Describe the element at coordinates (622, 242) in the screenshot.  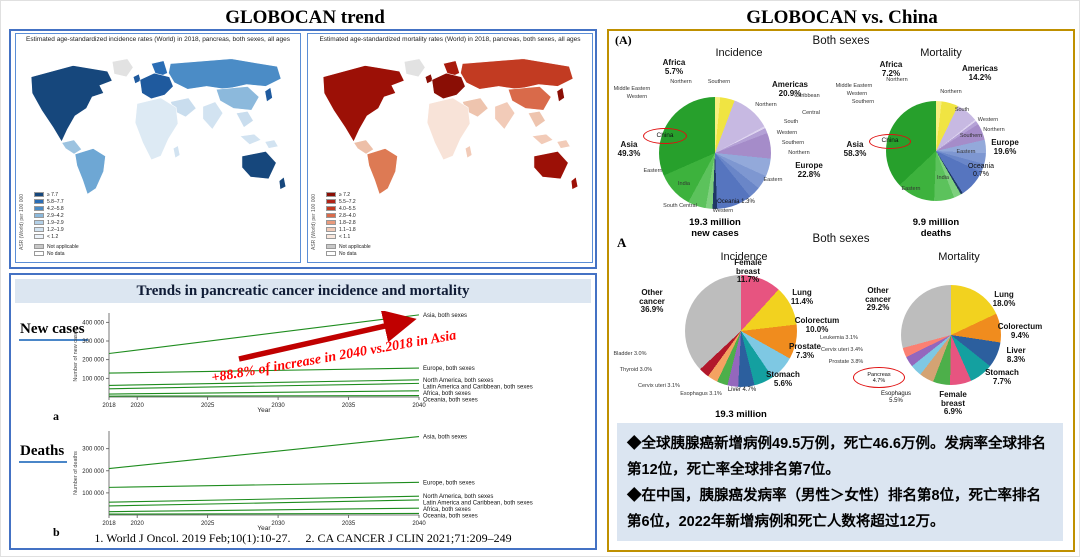
I see `panel-marker-A2: A` at that location.